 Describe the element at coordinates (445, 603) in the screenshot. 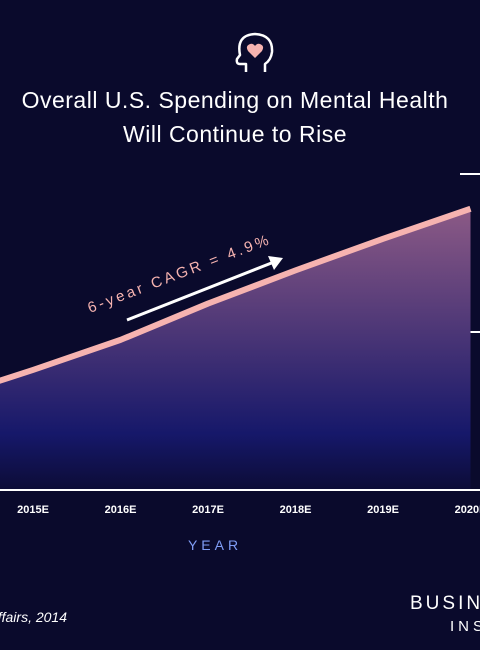

I see `logo: BUSINESS` at that location.